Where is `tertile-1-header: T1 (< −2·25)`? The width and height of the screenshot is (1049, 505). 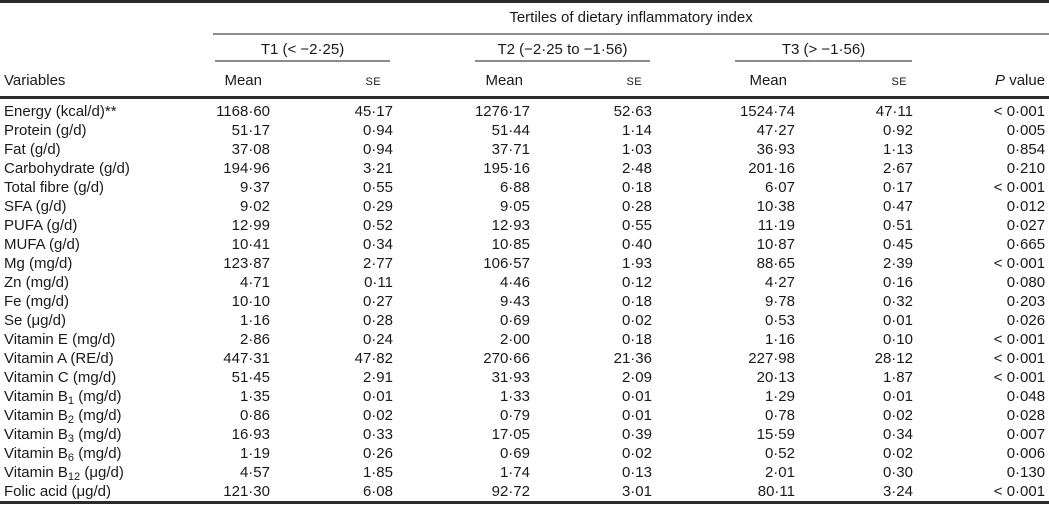 tertile-1-header: T1 (< −2·25) is located at coordinates (302, 51).